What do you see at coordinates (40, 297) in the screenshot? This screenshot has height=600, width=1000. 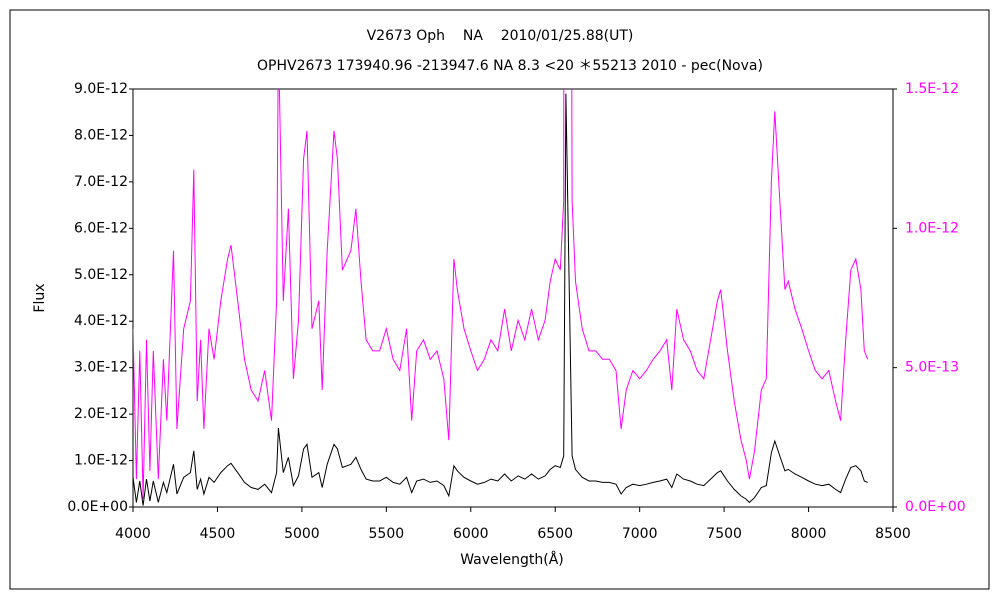 I see `y-axis-label: Flux` at bounding box center [40, 297].